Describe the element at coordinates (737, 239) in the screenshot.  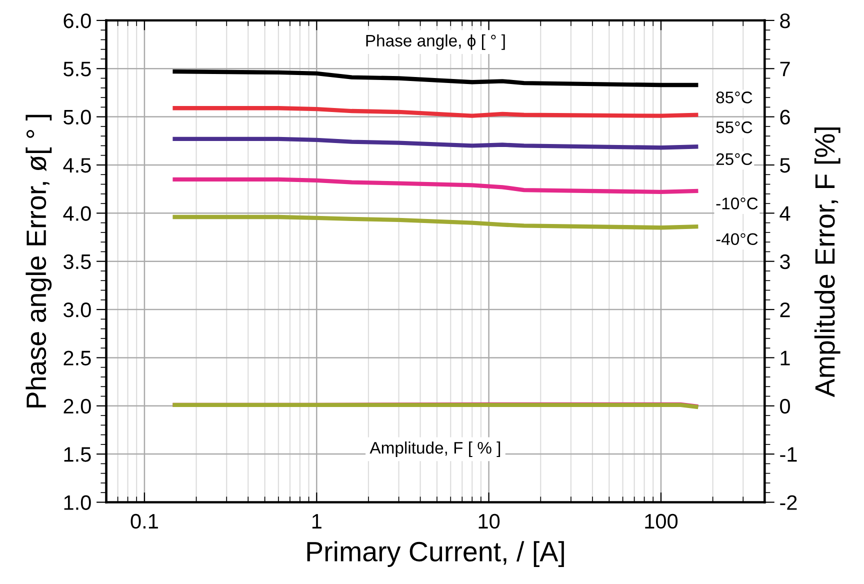
I see `series-label: -40°C` at that location.